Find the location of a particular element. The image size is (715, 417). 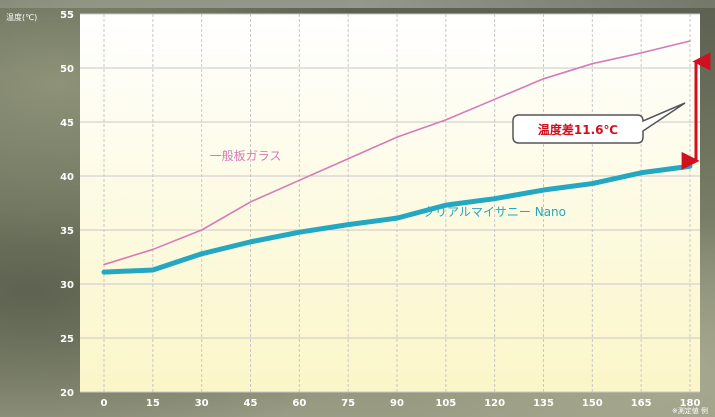

x-tick-label: 180 is located at coordinates (690, 403).